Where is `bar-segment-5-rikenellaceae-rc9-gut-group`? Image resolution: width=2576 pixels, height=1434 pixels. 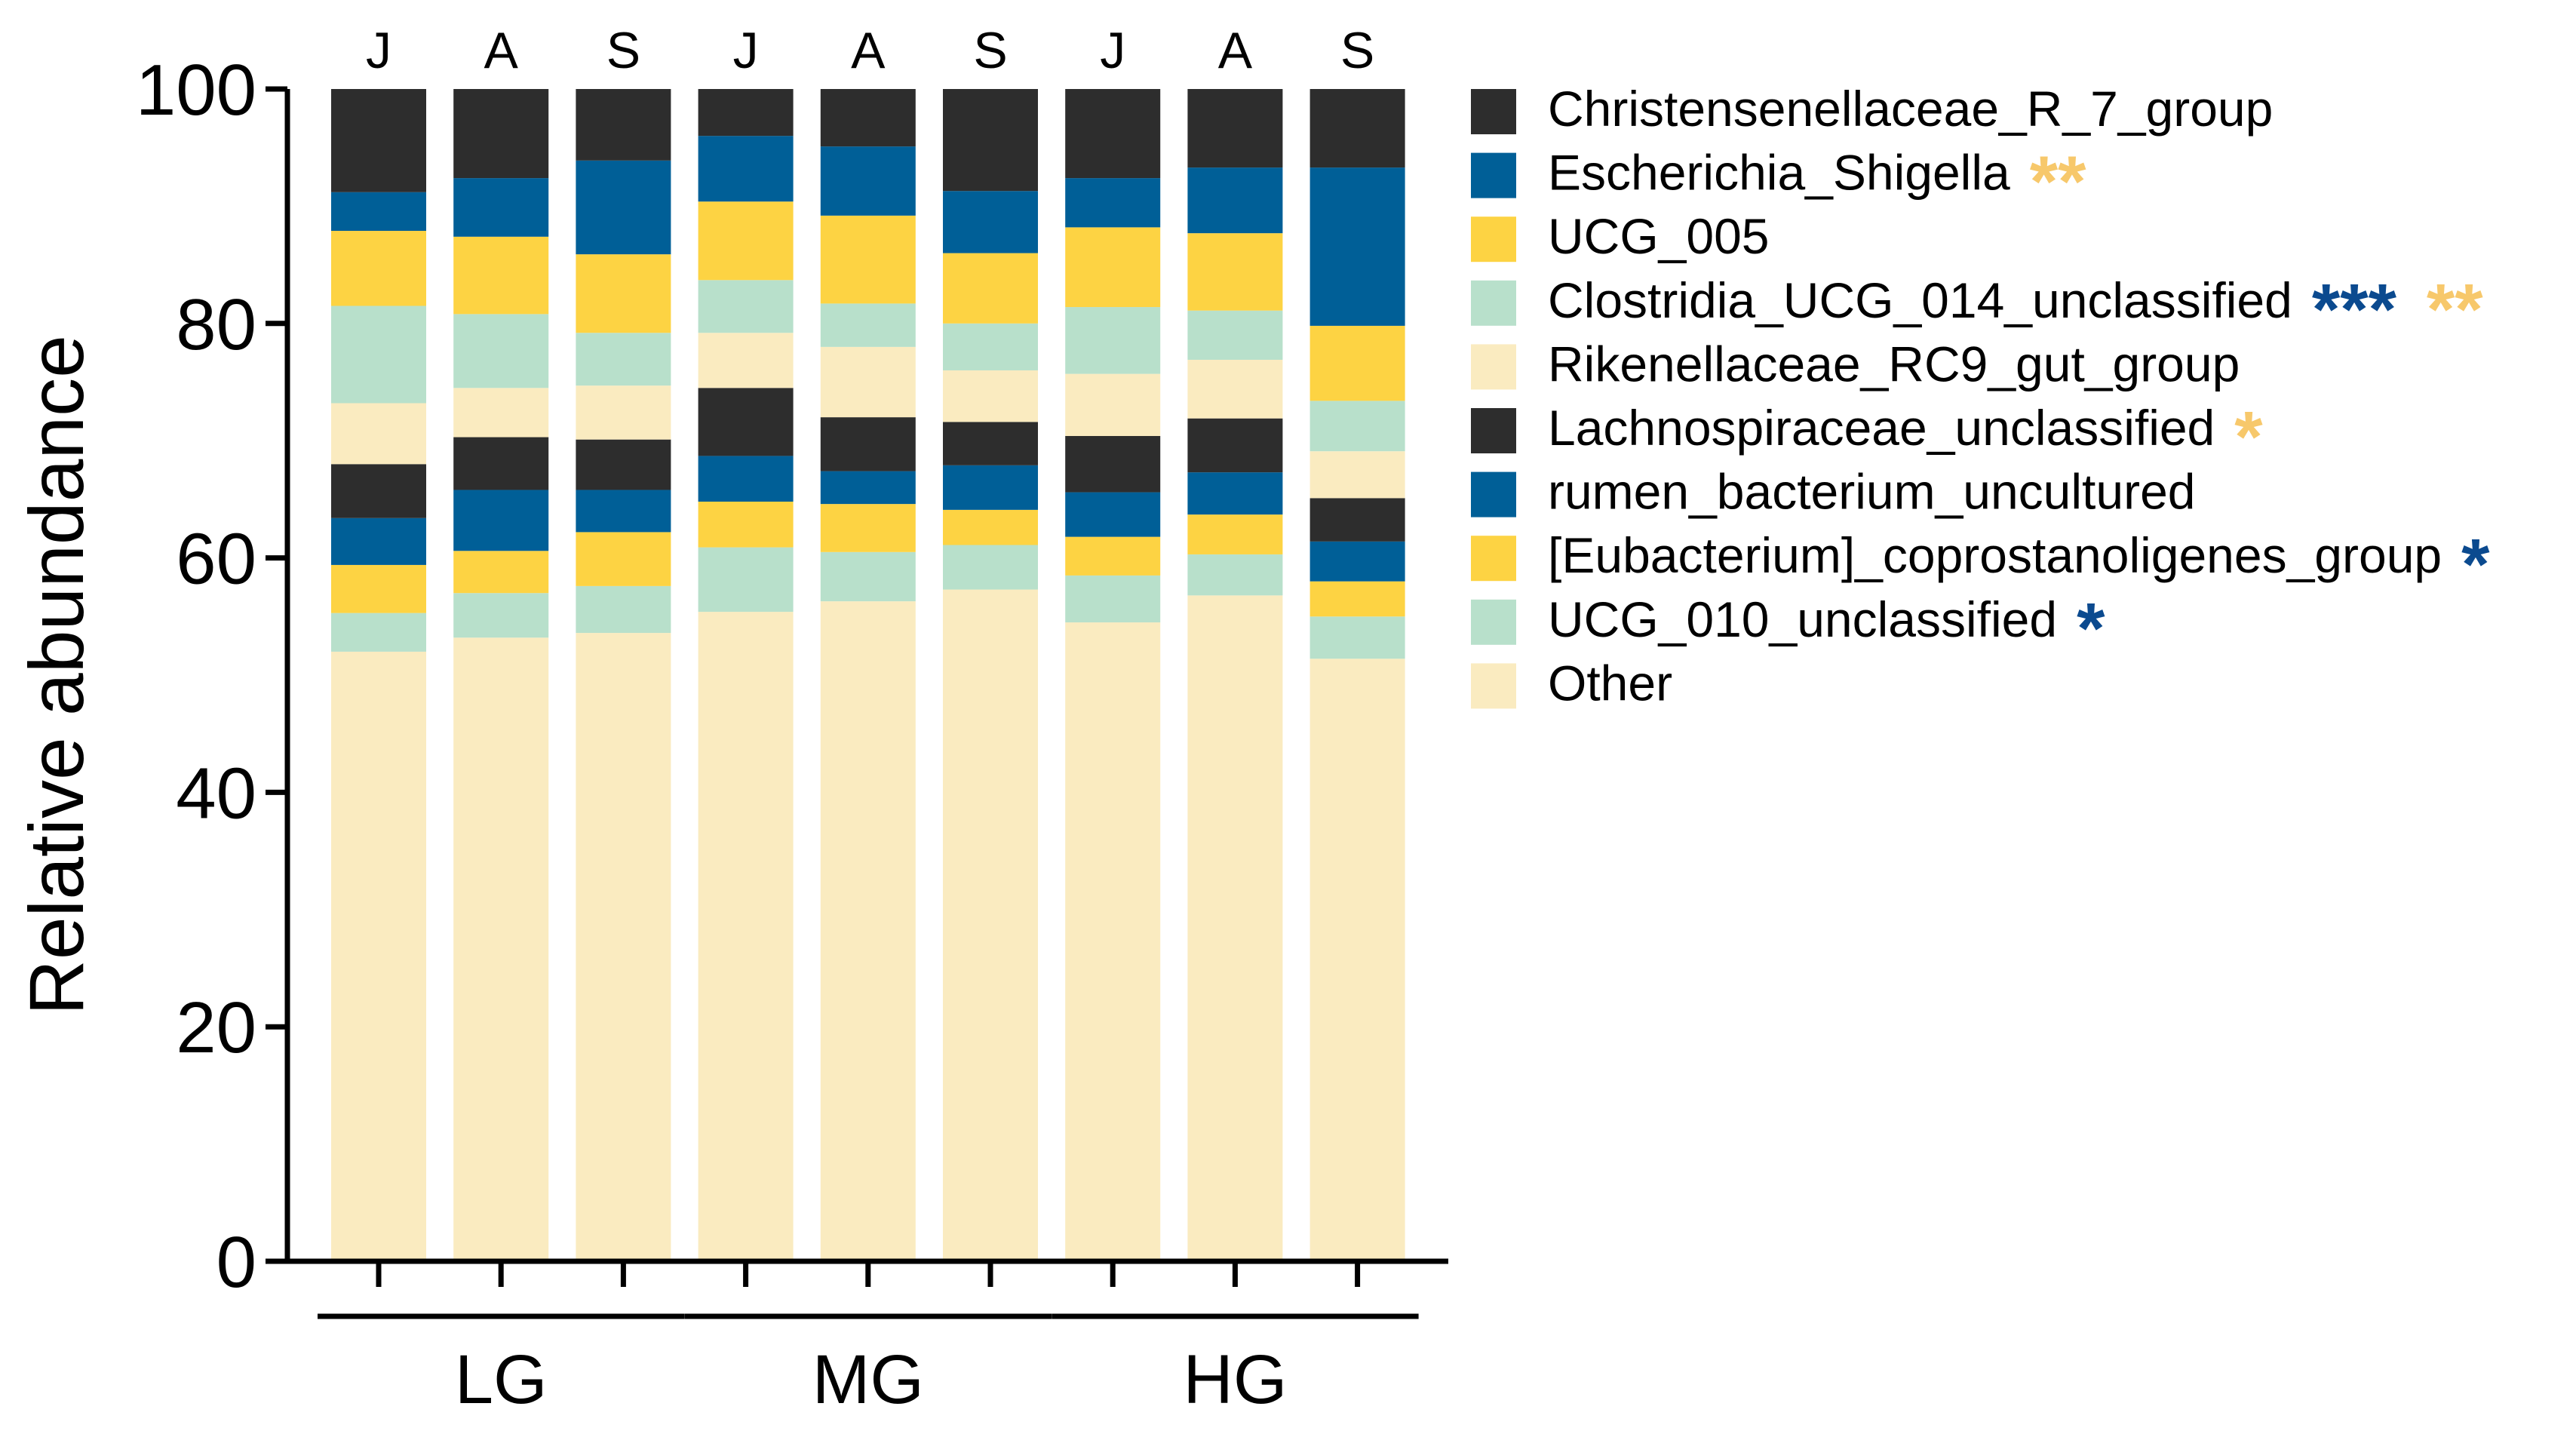
bar-segment-5-rikenellaceae-rc9-gut-group is located at coordinates (868, 382).